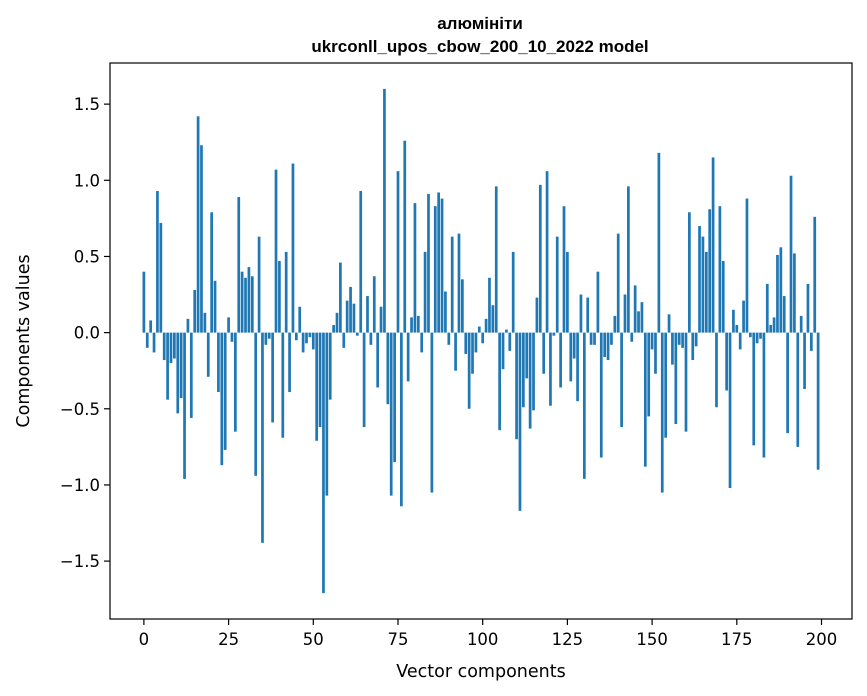 This screenshot has height=696, width=867. What do you see at coordinates (568, 639) in the screenshot?
I see `x-tick-label: 125` at bounding box center [568, 639].